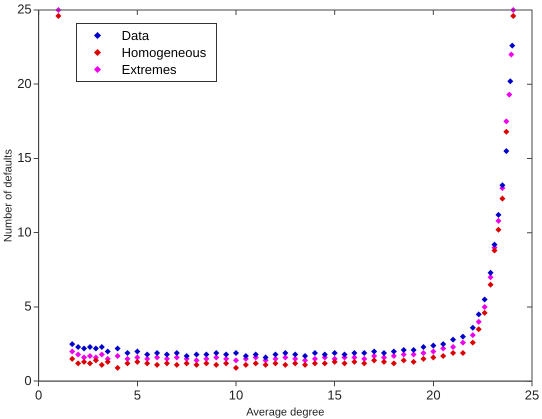  Describe the element at coordinates (433, 395) in the screenshot. I see `x-tick-label: 20` at that location.